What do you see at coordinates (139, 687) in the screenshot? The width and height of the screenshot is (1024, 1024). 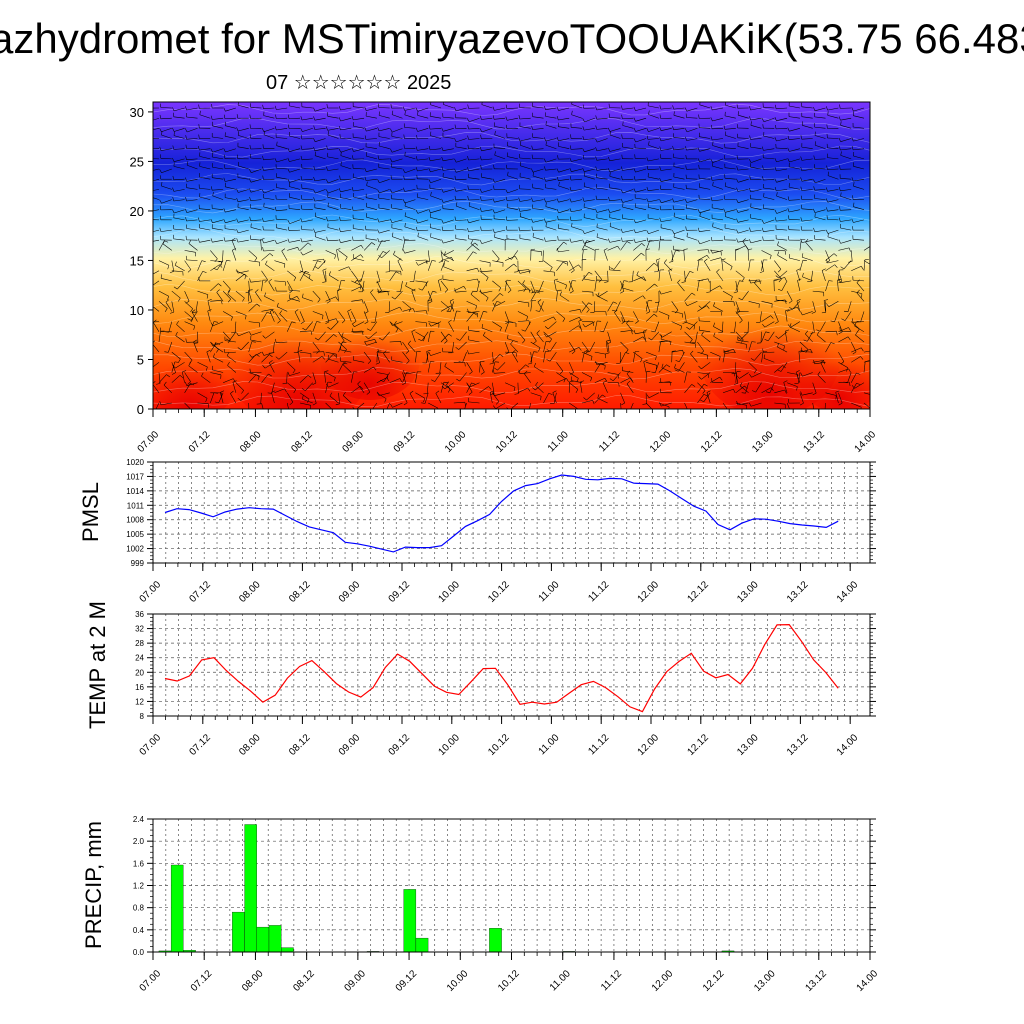 I see `y-tick-label: 16` at bounding box center [139, 687].